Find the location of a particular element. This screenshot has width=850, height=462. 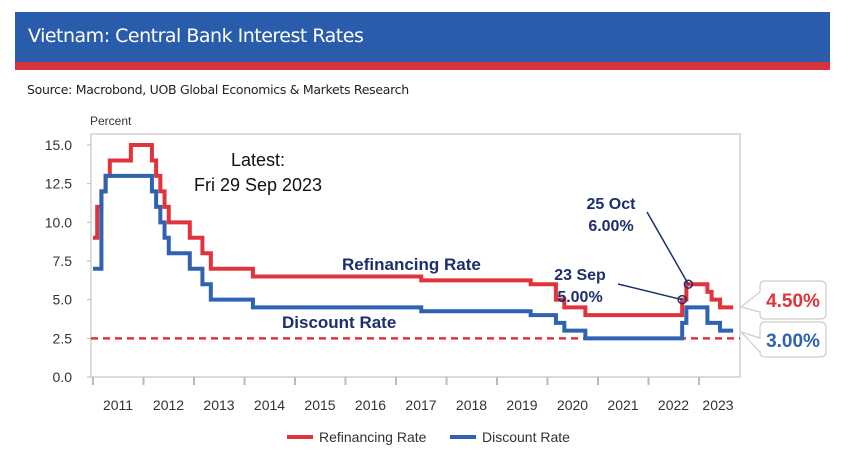

sep-annotation-date: 23 Sep is located at coordinates (580, 275).